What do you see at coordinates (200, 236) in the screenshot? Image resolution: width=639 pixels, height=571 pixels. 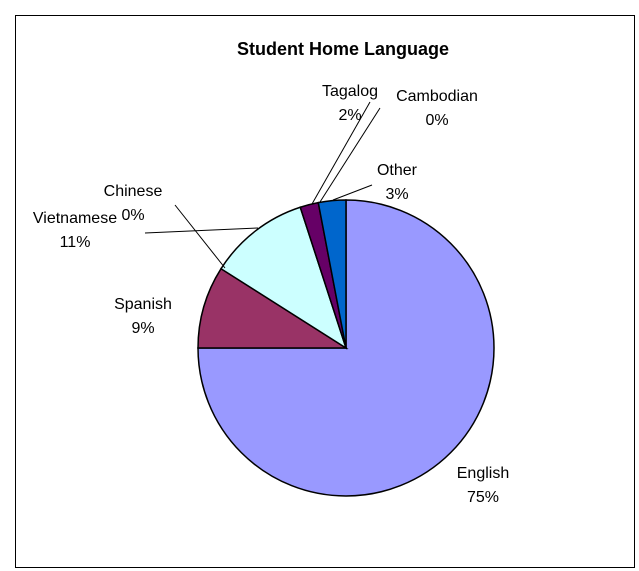 I see `leader-line-chinese` at bounding box center [200, 236].